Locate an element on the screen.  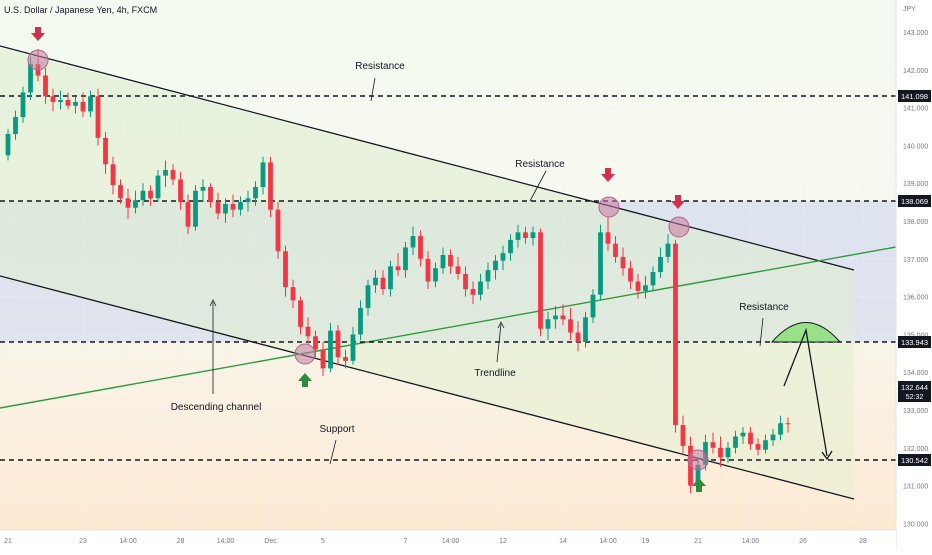
price-tag-bg is located at coordinates (914, 201).